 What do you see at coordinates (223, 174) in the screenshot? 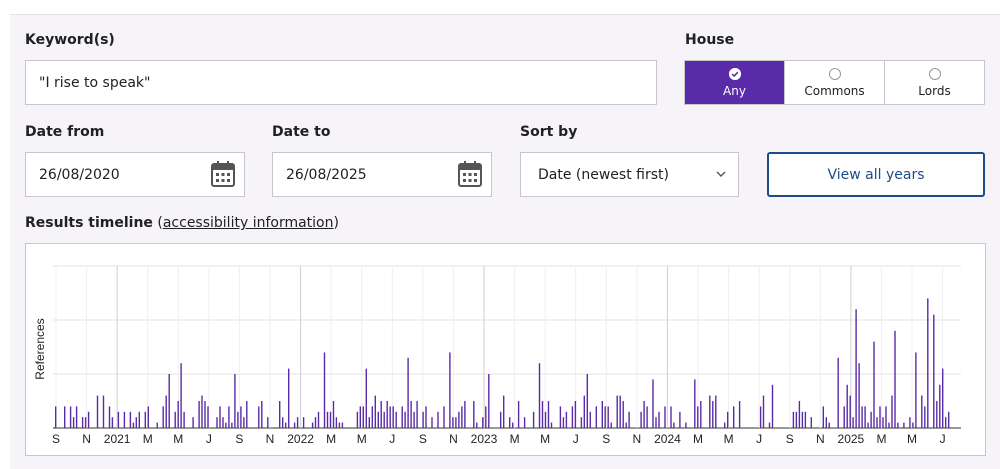
I see `calendar-icon` at bounding box center [223, 174].